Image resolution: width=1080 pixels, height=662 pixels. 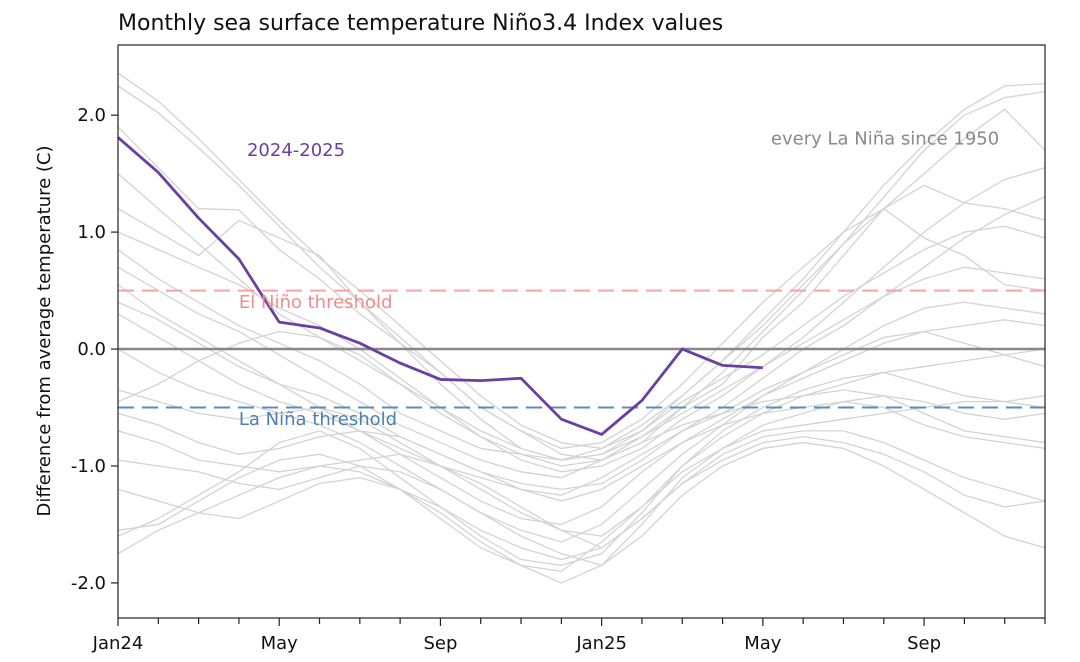 I want to click on y-tick-label: -1.0, so click(x=88, y=466).